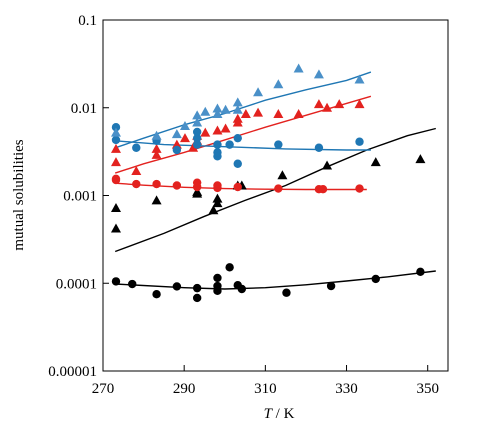  What do you see at coordinates (283, 414) in the screenshot?
I see `x-axis-unit: / K` at bounding box center [283, 414].